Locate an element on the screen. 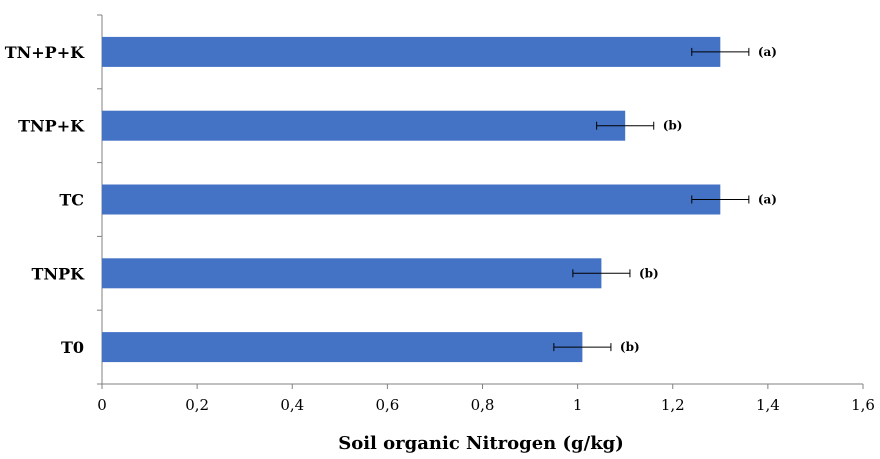 This screenshot has height=459, width=880. category-labels: T0 TNPK TC TNP+K TN+P+K is located at coordinates (45, 200).